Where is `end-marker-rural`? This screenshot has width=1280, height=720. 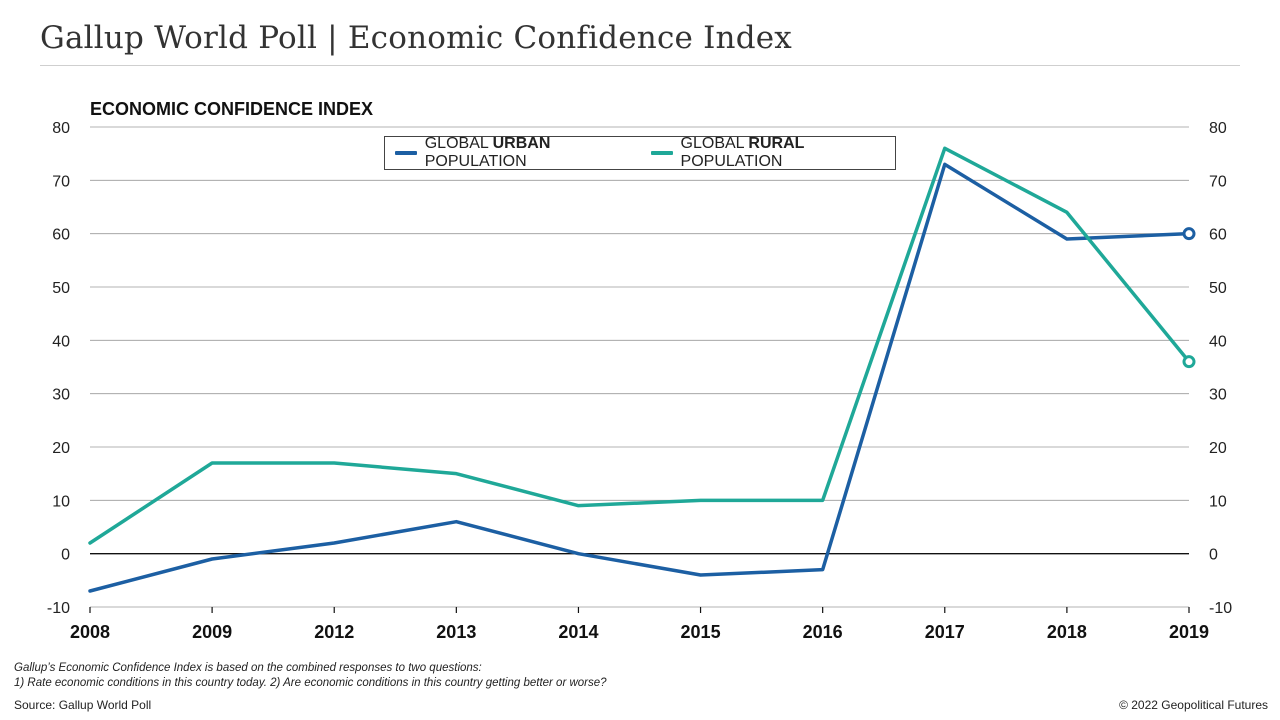
end-marker-rural is located at coordinates (1189, 362).